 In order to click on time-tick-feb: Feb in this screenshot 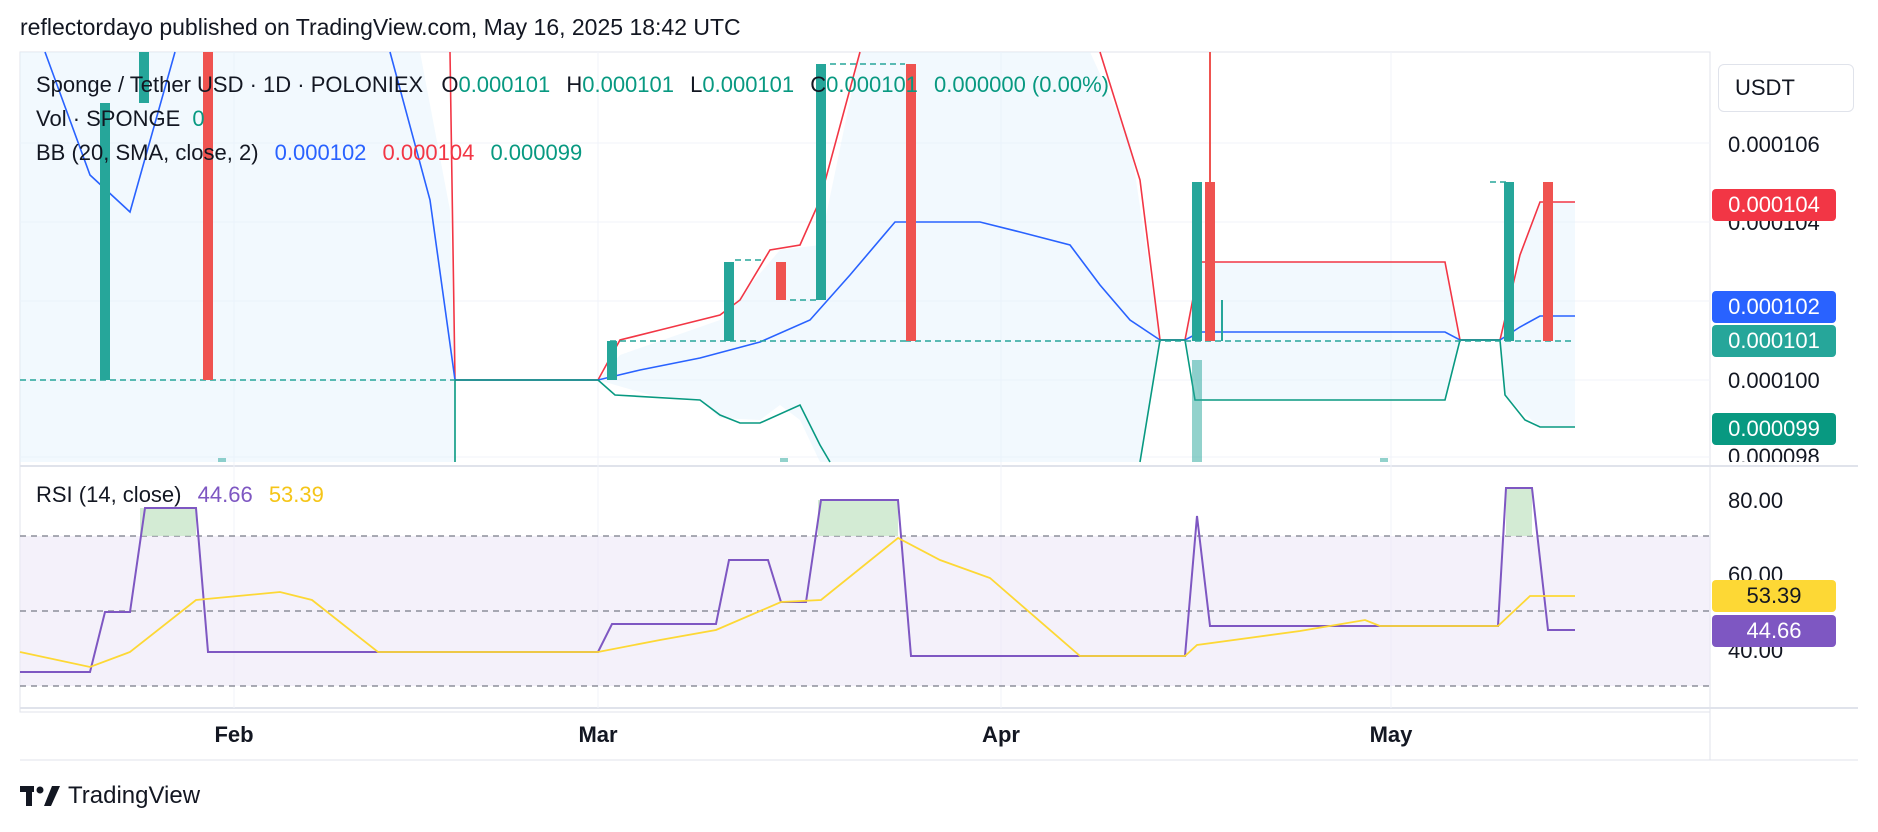, I will do `click(234, 734)`.